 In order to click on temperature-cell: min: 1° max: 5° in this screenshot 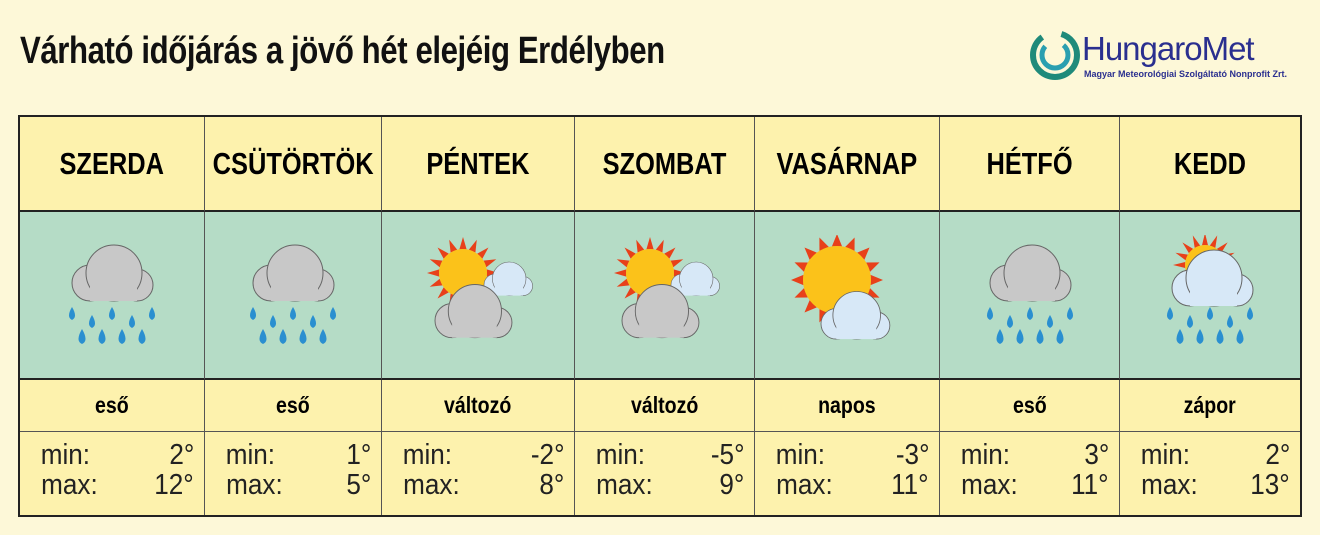, I will do `click(293, 473)`.